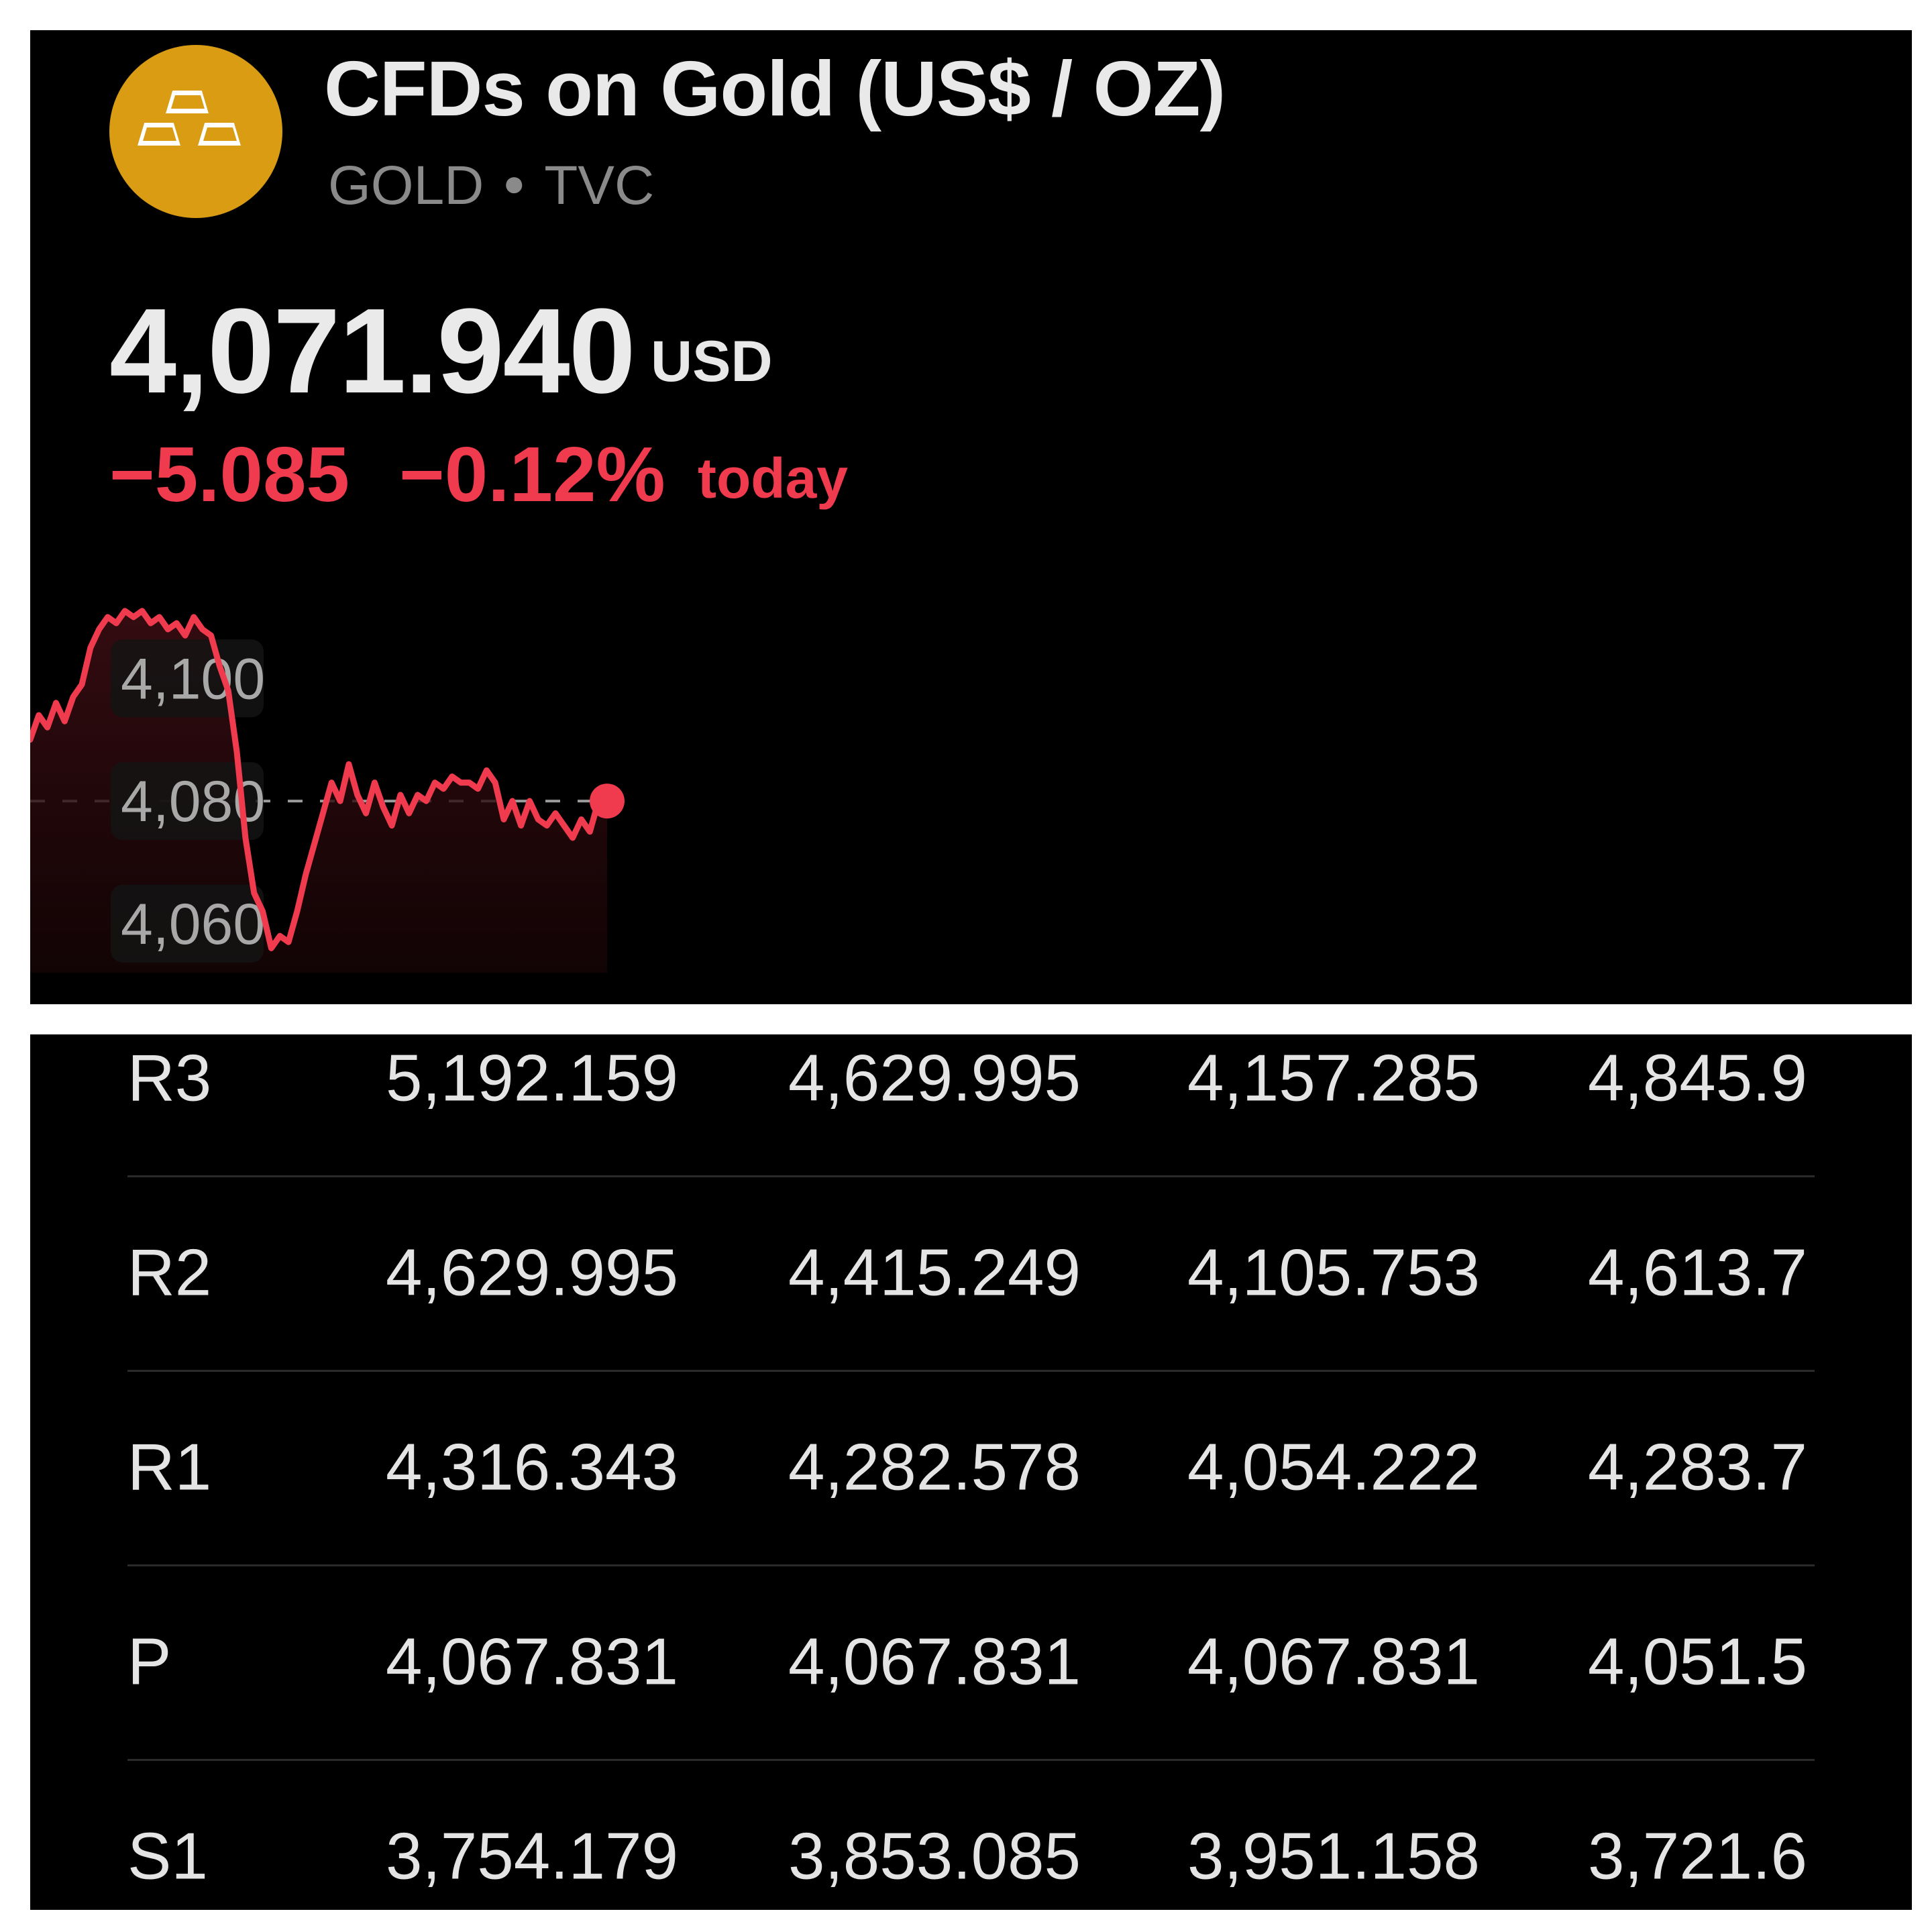 This screenshot has width=1932, height=1932. Describe the element at coordinates (1697, 1856) in the screenshot. I see `pivot-value: 3,721.6` at that location.